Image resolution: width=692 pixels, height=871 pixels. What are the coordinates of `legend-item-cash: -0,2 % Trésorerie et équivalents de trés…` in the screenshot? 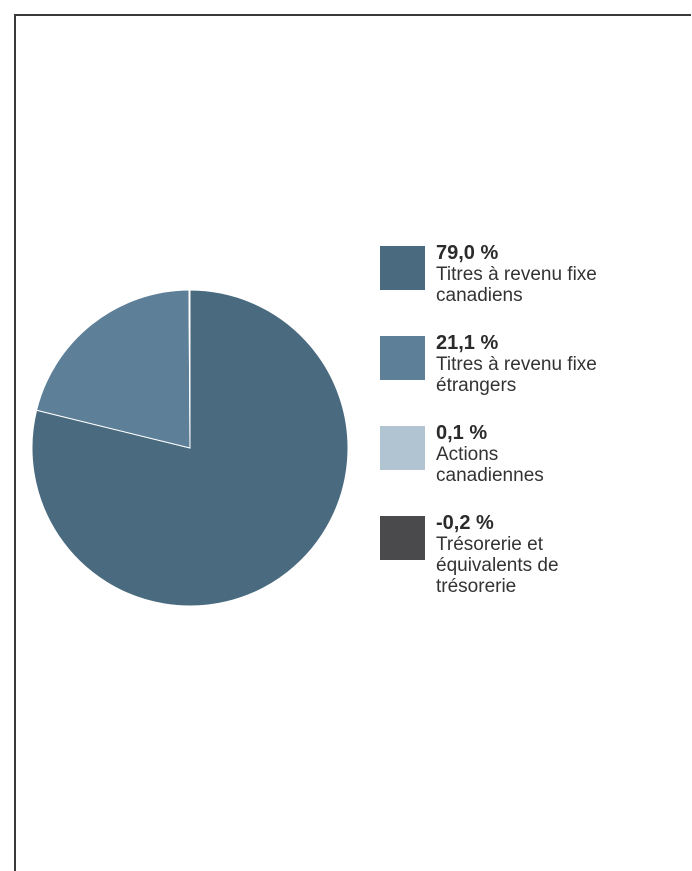 It's located at (530, 559).